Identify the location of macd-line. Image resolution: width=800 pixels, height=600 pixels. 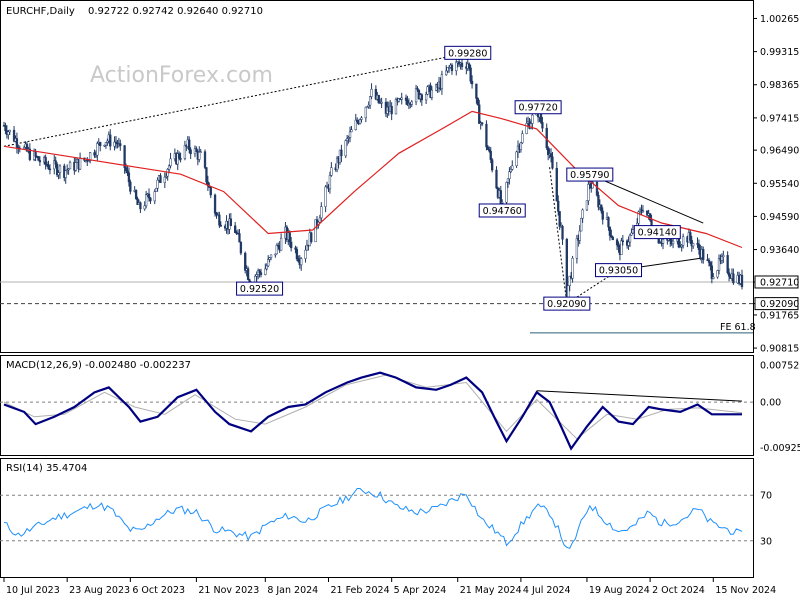
(372, 411).